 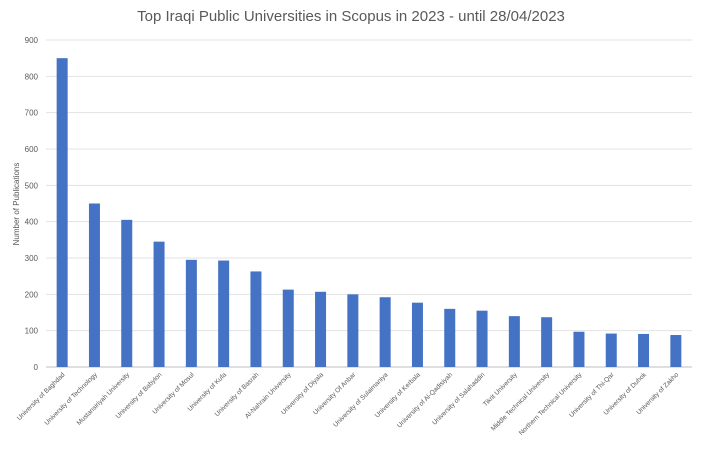 What do you see at coordinates (32, 258) in the screenshot?
I see `y-tick-label: 300` at bounding box center [32, 258].